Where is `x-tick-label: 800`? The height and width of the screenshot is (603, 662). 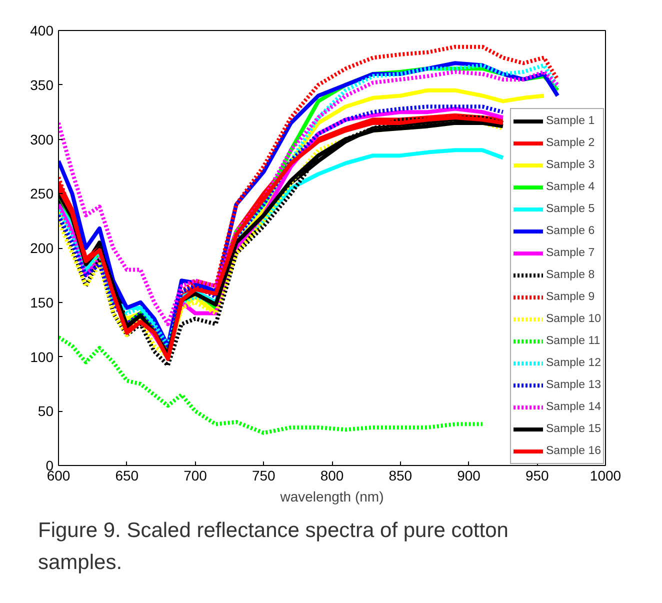 x-tick-label: 800 is located at coordinates (332, 476).